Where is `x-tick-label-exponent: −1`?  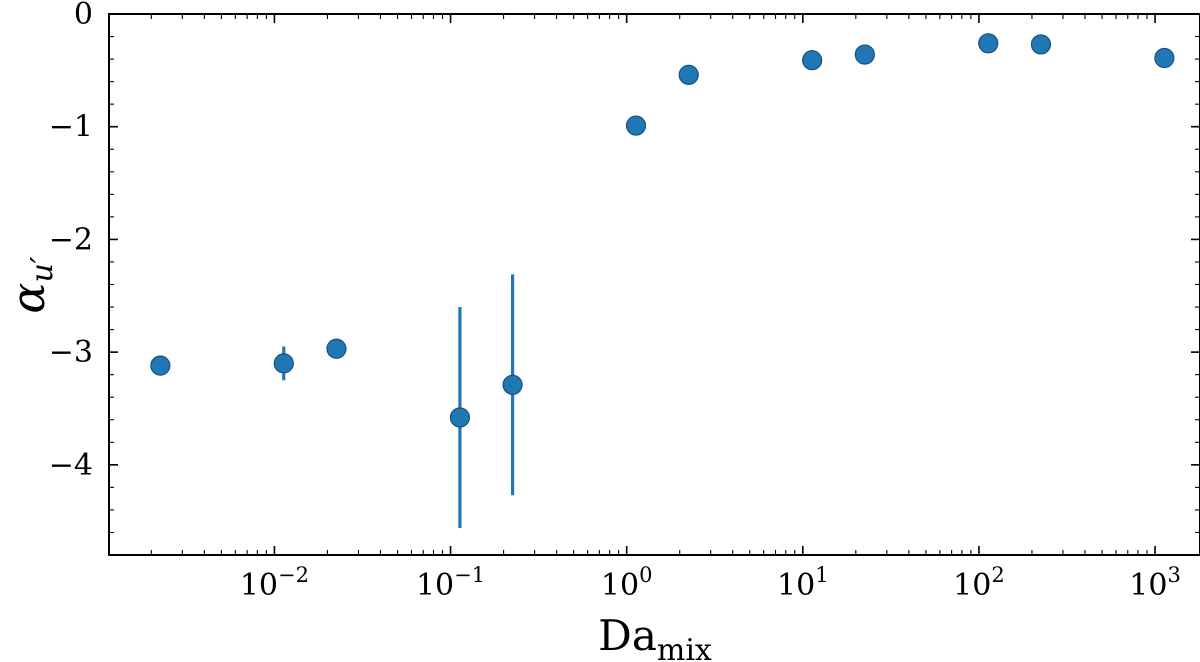 x-tick-label-exponent: −1 is located at coordinates (469, 575).